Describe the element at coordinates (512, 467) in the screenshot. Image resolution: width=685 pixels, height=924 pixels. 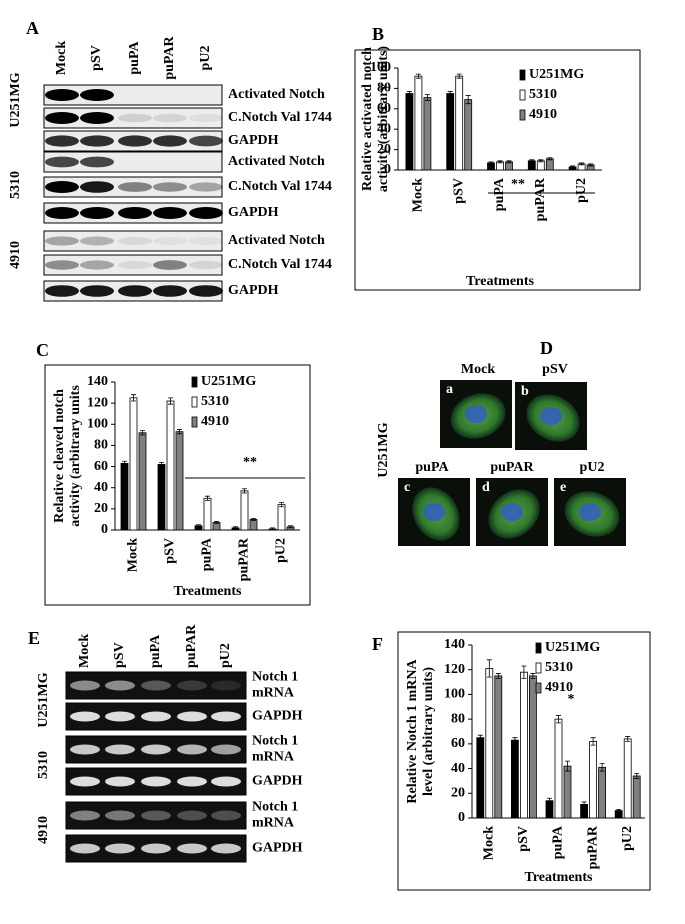
I see `image-title: puPAR` at that location.